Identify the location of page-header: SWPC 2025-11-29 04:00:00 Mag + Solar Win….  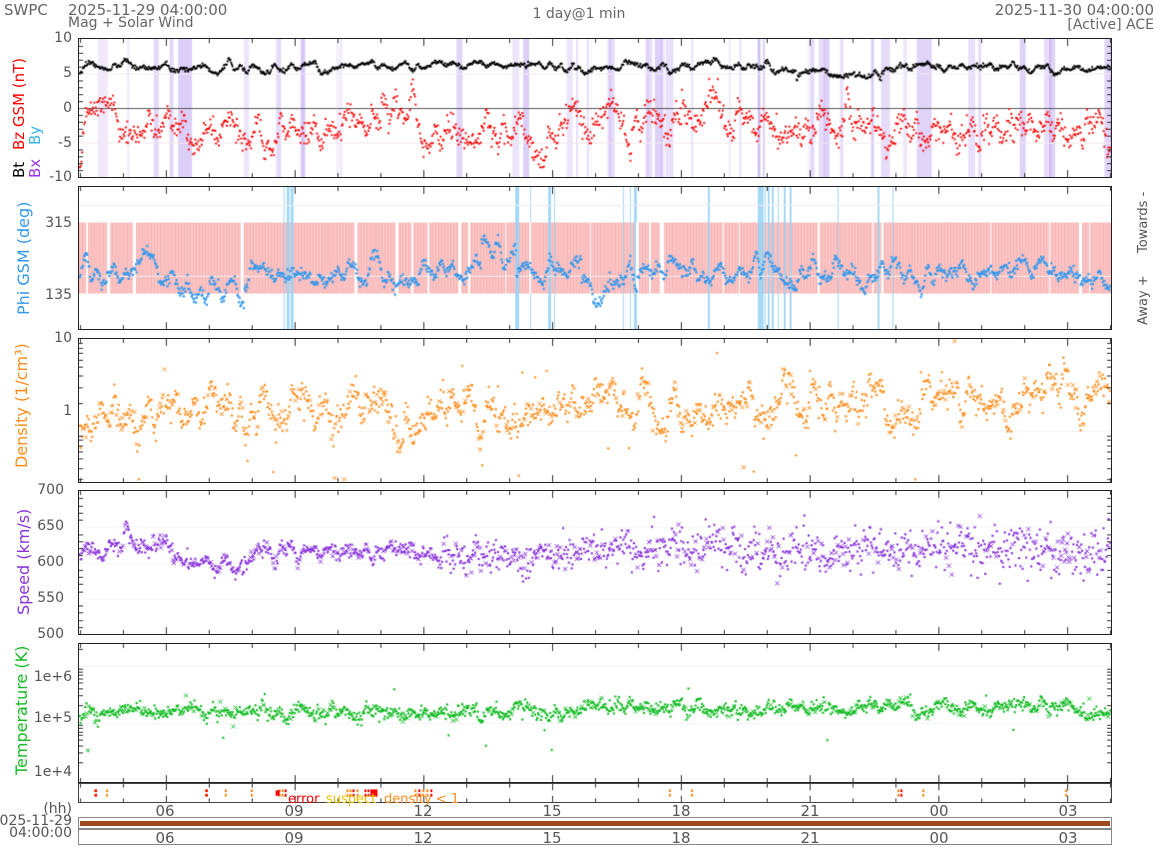
(579, 16).